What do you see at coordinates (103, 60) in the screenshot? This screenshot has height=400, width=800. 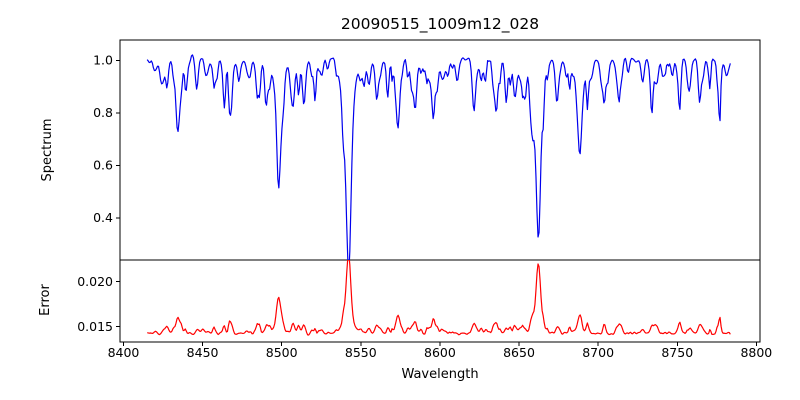 I see `y-tick-label: 1.0` at bounding box center [103, 60].